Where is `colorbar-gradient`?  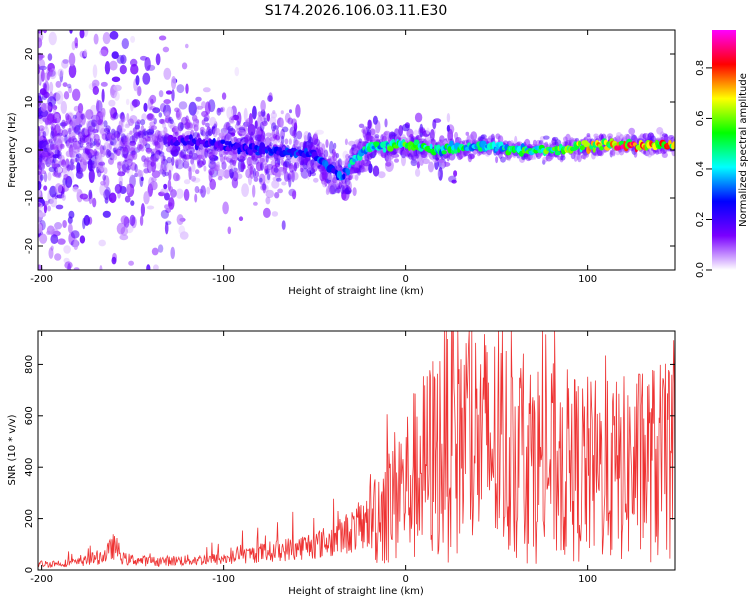 colorbar-gradient is located at coordinates (724, 150).